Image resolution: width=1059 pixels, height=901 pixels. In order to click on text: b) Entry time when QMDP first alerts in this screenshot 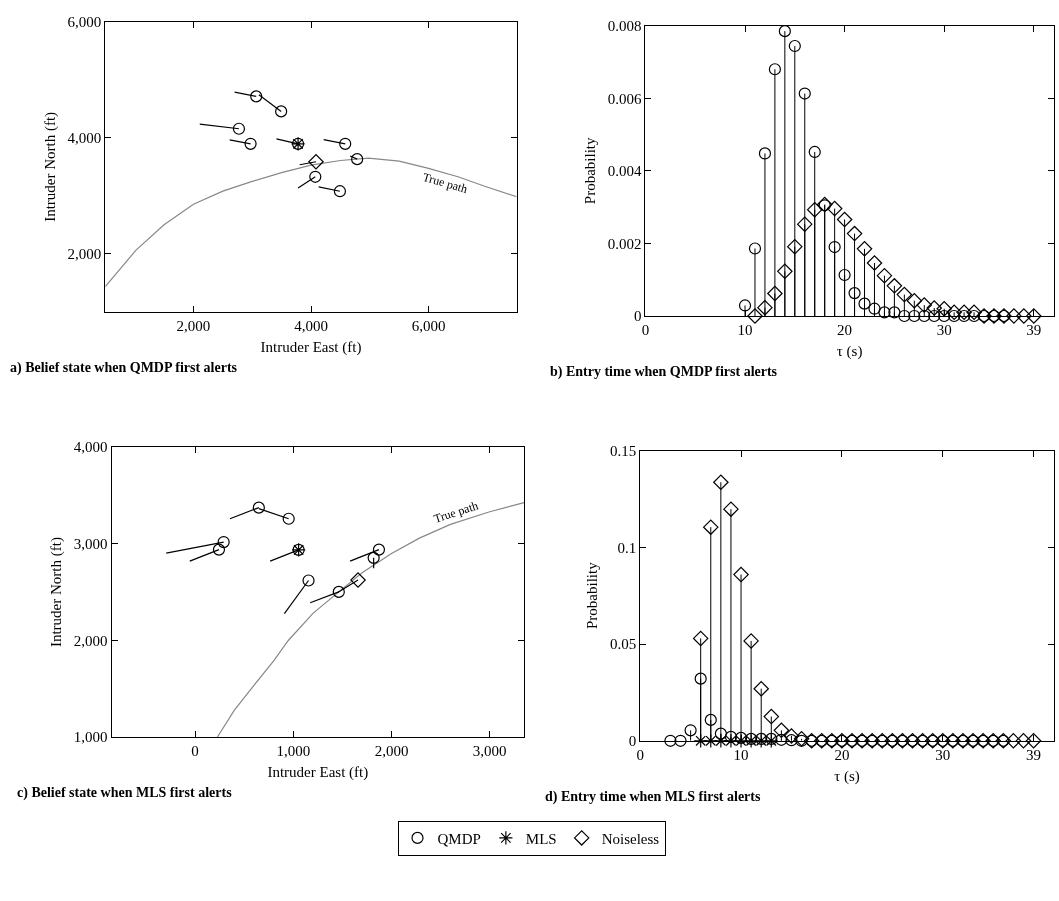, I will do `click(664, 372)`.